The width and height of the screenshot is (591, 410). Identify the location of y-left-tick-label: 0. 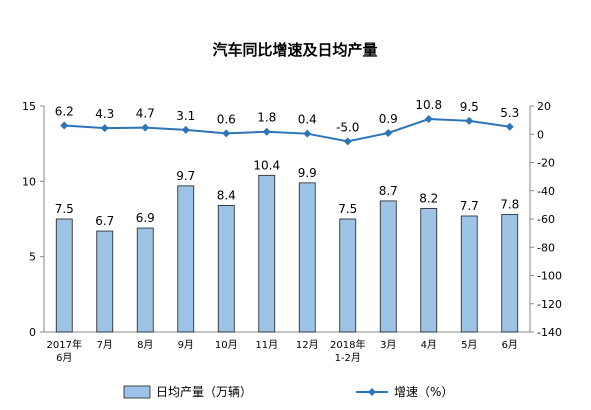
(32, 332).